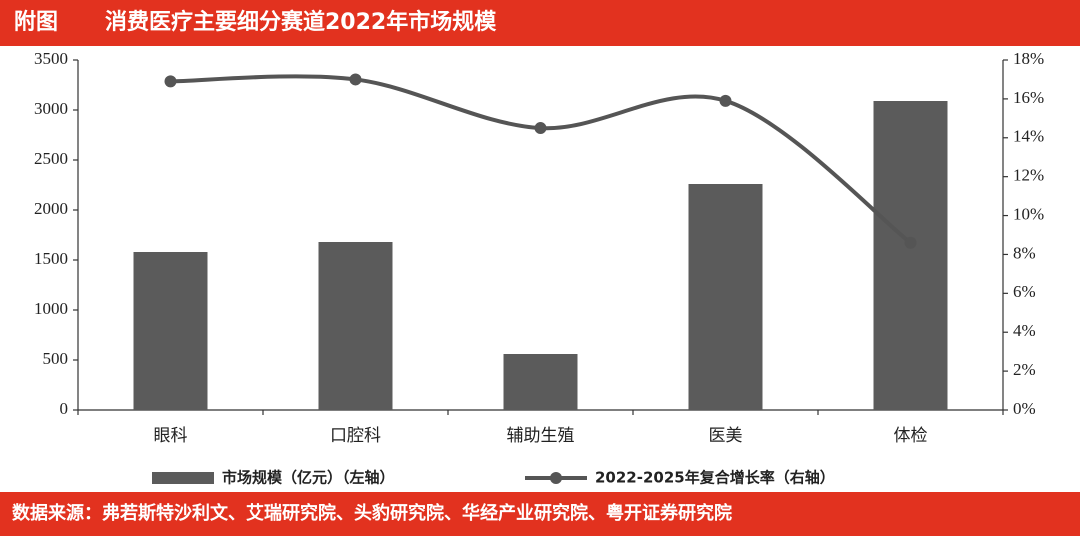 The width and height of the screenshot is (1080, 536). I want to click on y-tick-label: 2000, so click(51, 208).